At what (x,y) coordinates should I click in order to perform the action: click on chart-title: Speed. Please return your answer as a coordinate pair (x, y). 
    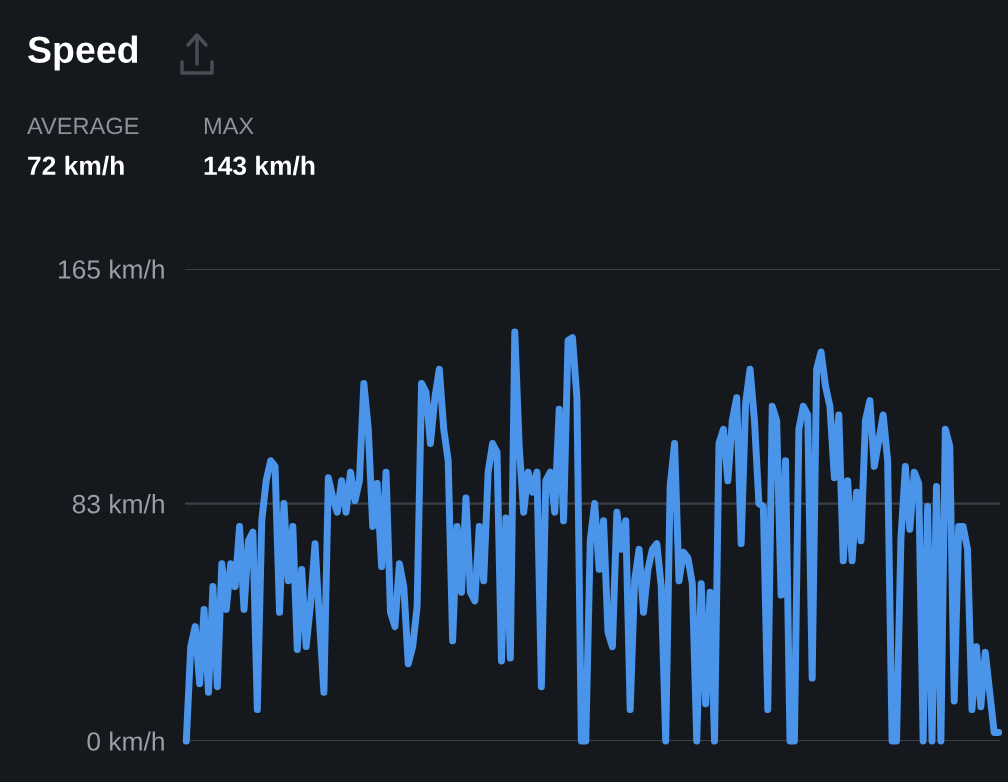
    Looking at the image, I should click on (83, 53).